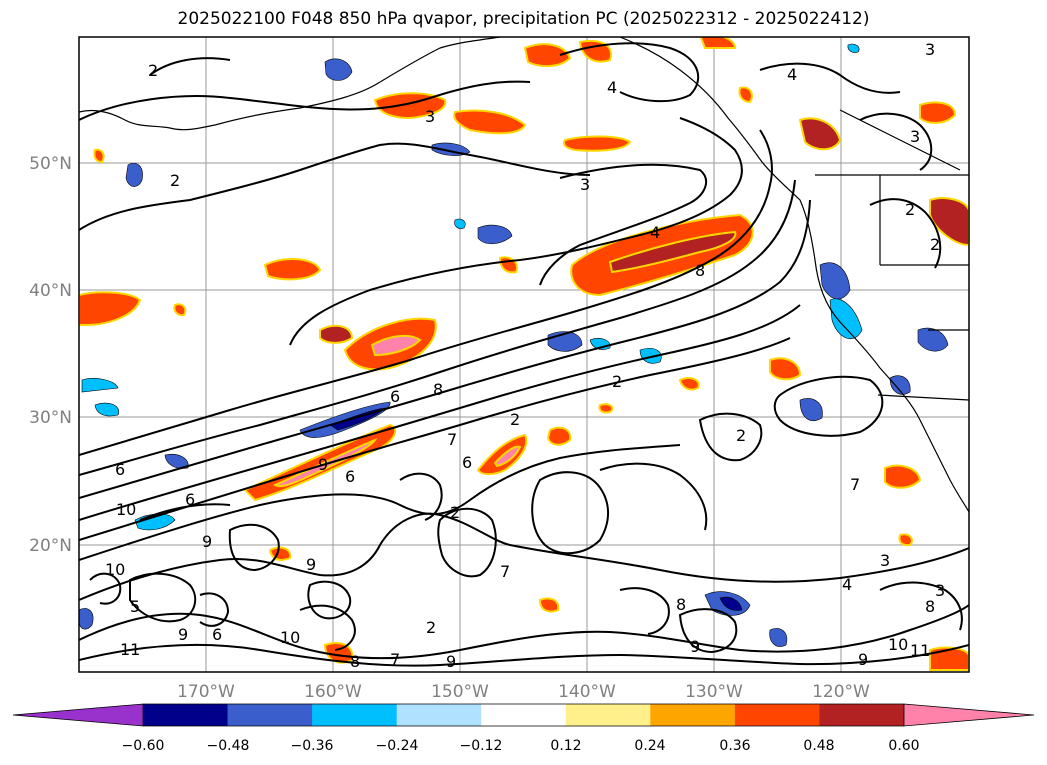 This screenshot has height=765, width=1047. Describe the element at coordinates (228, 746) in the screenshot. I see `colorbar-tick-label: −0.48` at that location.